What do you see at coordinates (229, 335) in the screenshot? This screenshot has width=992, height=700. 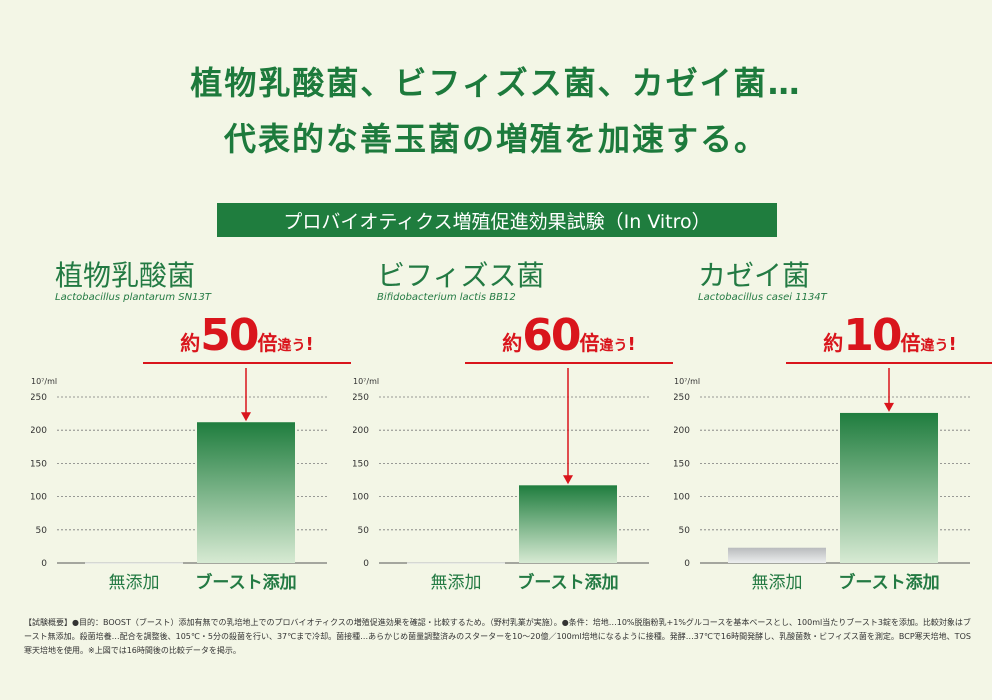 I see `callout-number: 50` at bounding box center [229, 335].